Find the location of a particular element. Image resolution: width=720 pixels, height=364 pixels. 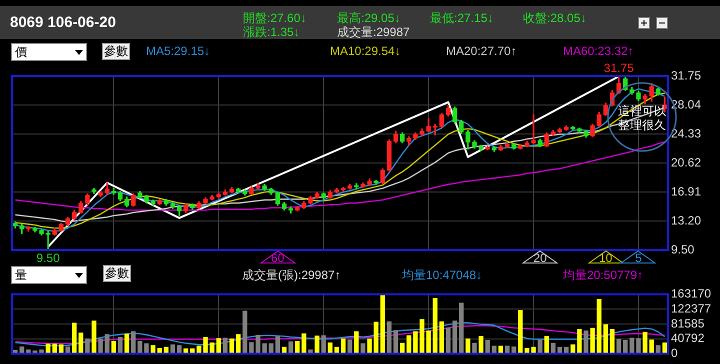

y-tick-label: 24.33 is located at coordinates (686, 133).